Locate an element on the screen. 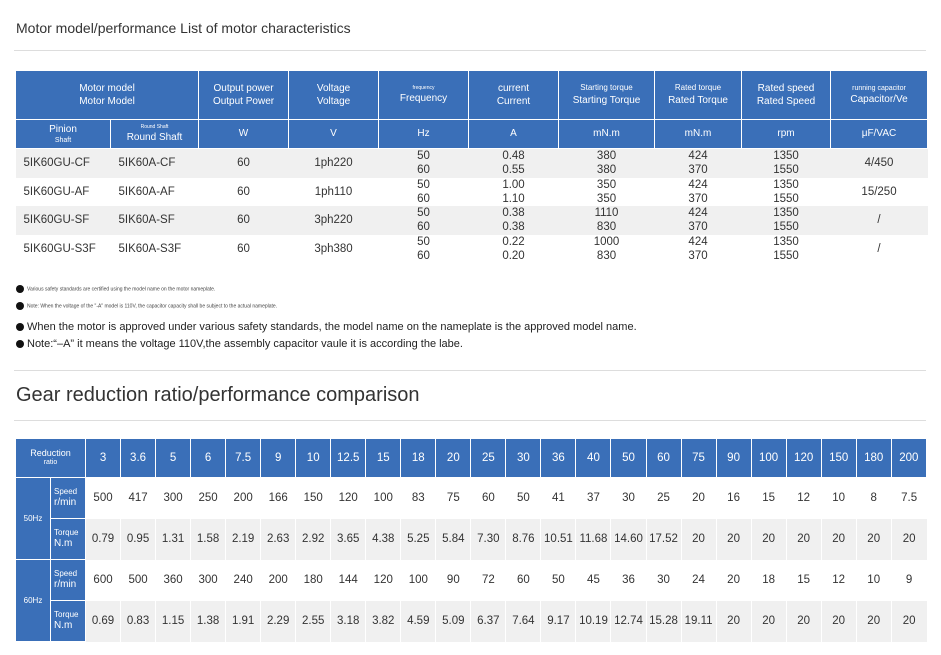  ratio-header: 20 is located at coordinates (453, 458).